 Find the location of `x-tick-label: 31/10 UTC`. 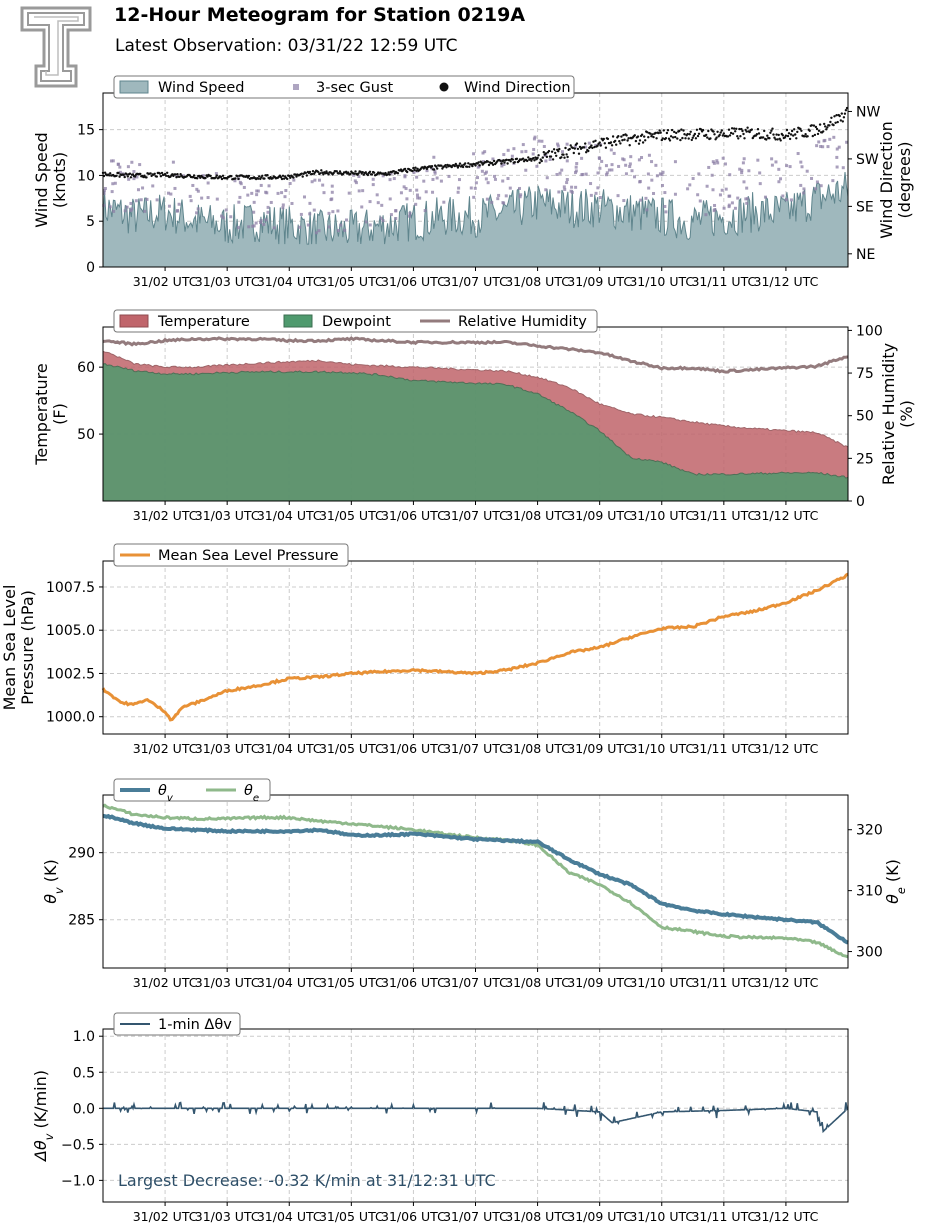

x-tick-label: 31/10 UTC is located at coordinates (661, 515).